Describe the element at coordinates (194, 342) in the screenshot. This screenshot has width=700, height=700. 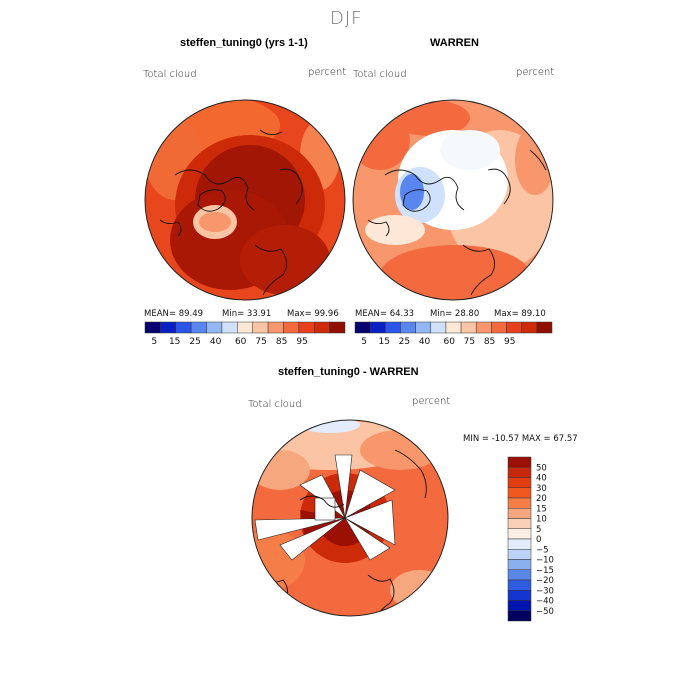
I see `panel1-colorbar-tick-label: 25` at that location.